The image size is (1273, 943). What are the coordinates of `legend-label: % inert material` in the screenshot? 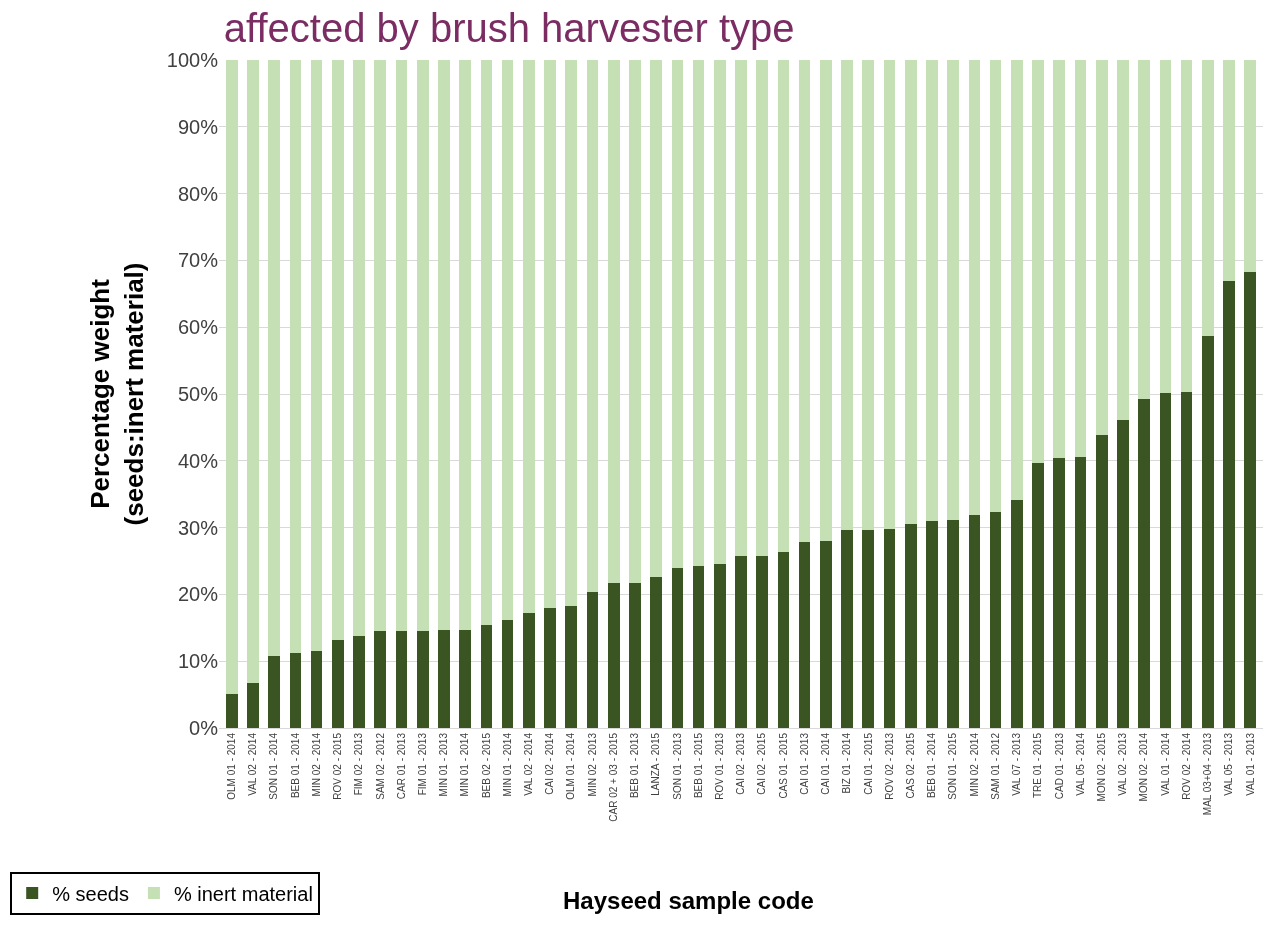 It's located at (243, 893).